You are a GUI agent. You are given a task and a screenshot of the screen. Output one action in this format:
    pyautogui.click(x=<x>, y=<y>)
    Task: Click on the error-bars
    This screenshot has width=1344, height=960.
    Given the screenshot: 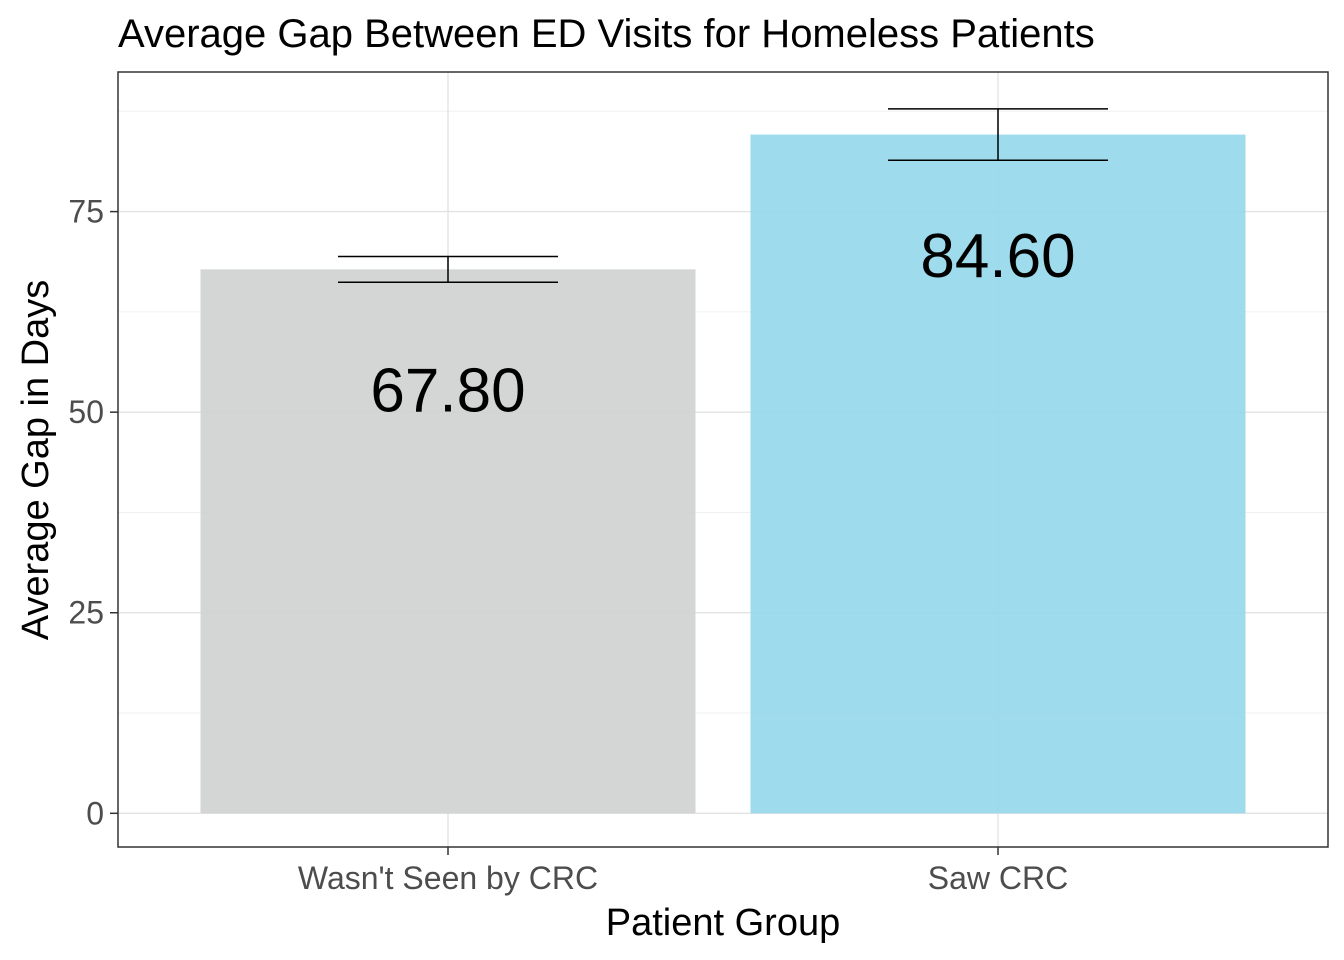 What is the action you would take?
    pyautogui.click(x=723, y=195)
    